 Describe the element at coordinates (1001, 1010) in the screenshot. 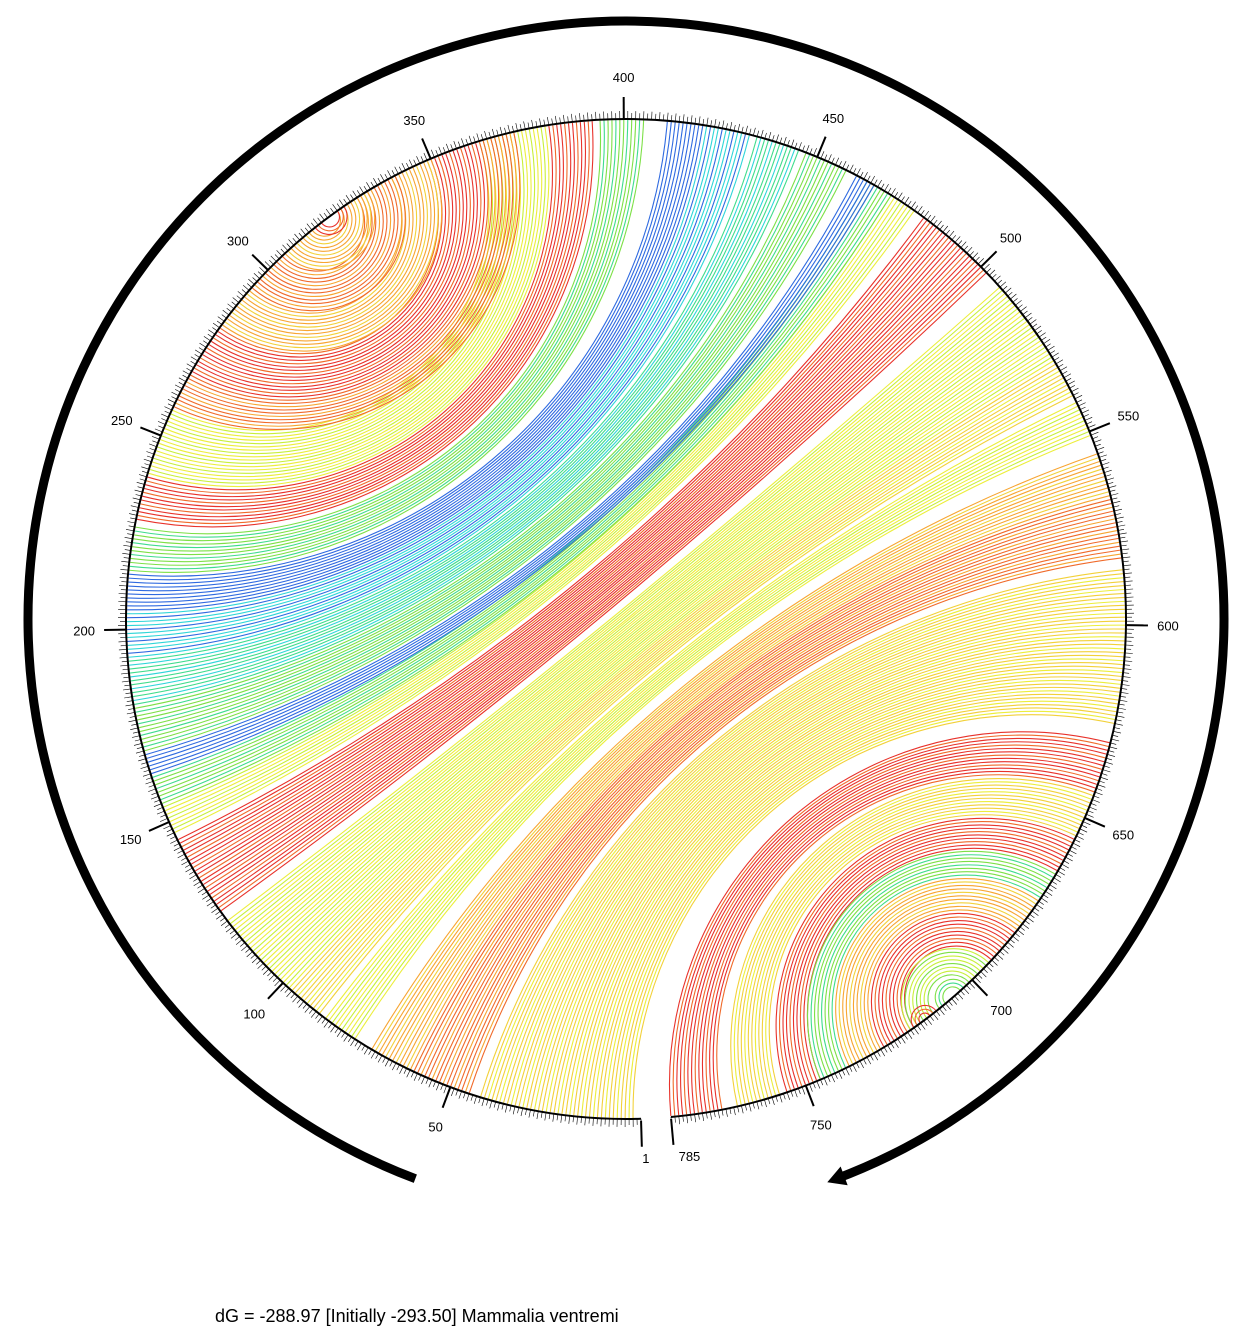

I see `tick-label-700: 700` at that location.